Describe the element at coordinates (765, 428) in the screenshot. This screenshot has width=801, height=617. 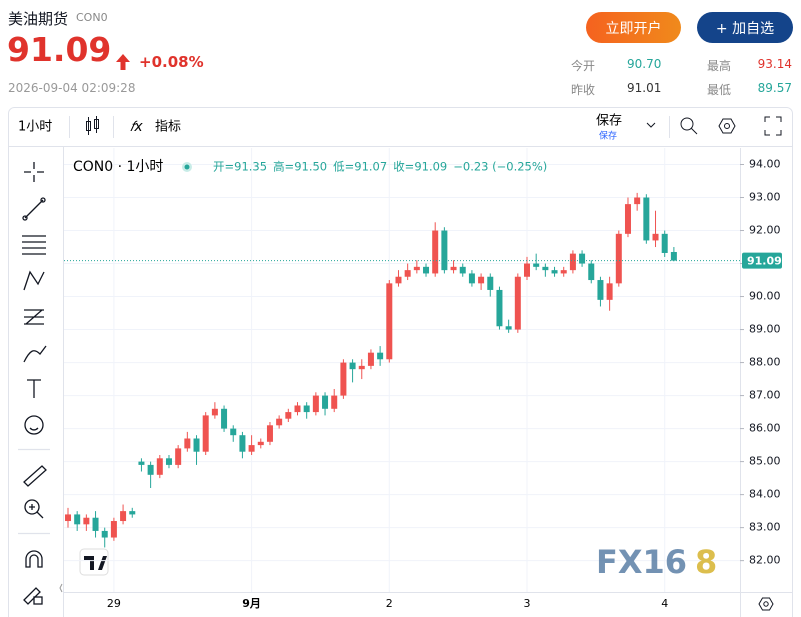
I see `y-tick-label: 86.00` at that location.